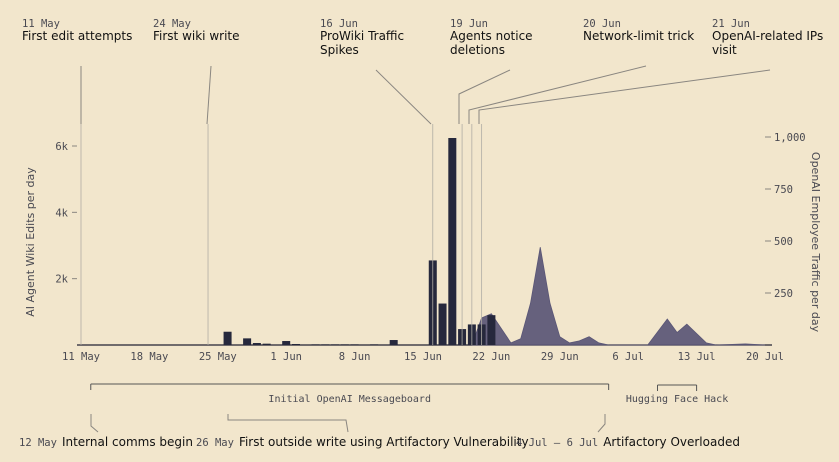 The width and height of the screenshot is (839, 462). Describe the element at coordinates (286, 357) in the screenshot. I see `x-tick-label: 1 Jun` at that location.